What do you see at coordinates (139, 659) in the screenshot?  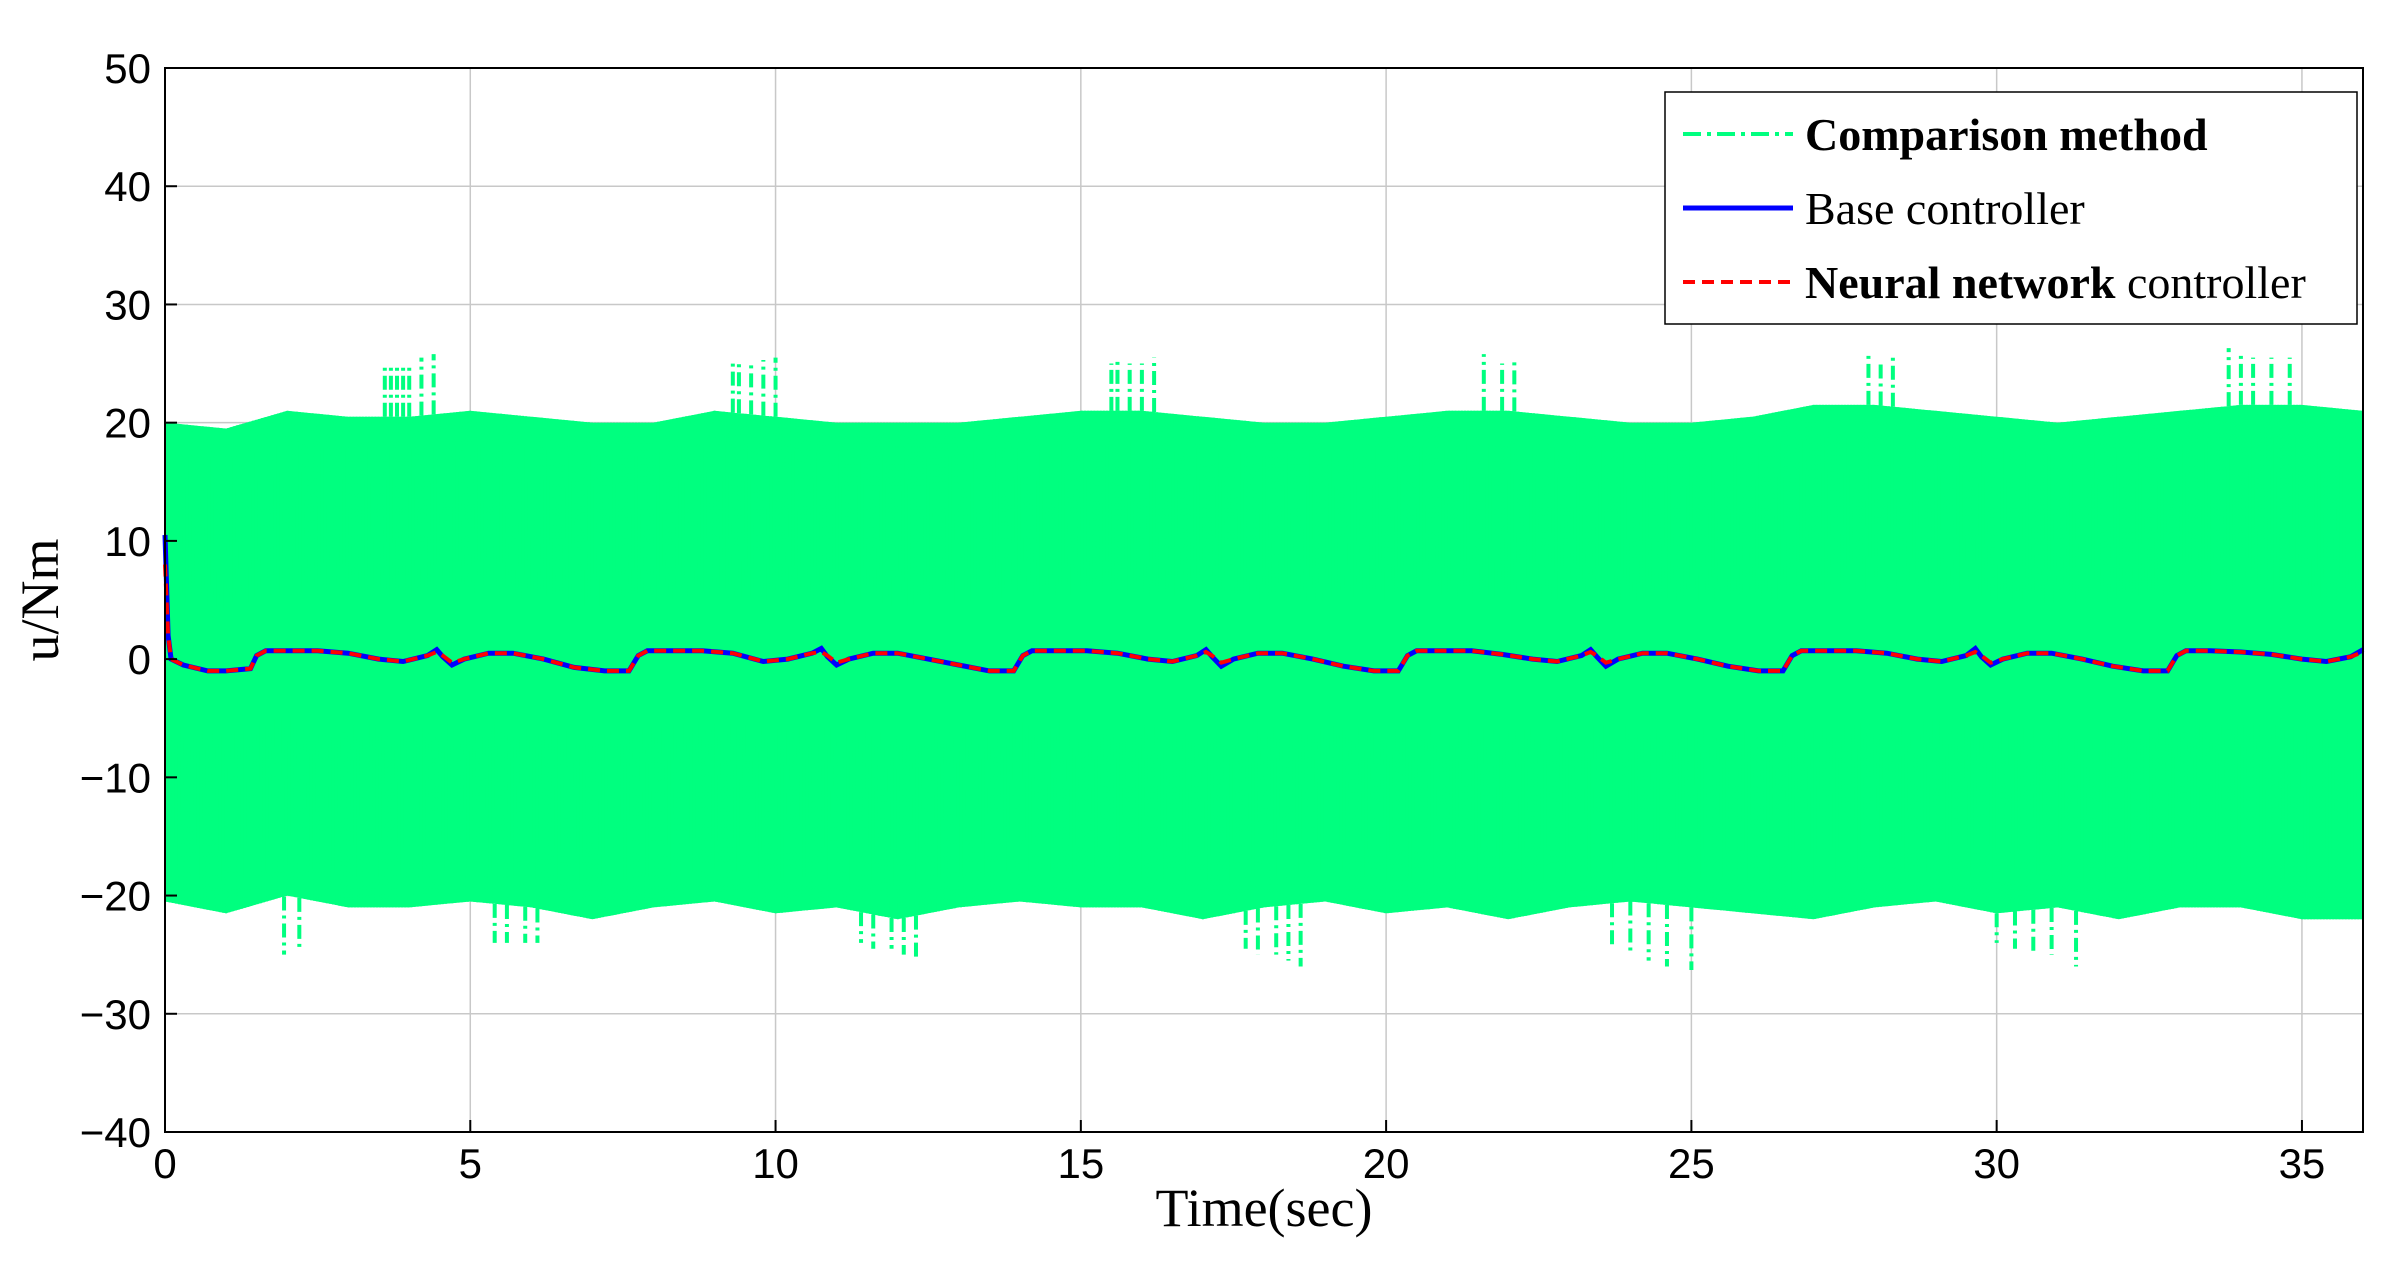 I see `y-tick-label: 0` at bounding box center [139, 659].